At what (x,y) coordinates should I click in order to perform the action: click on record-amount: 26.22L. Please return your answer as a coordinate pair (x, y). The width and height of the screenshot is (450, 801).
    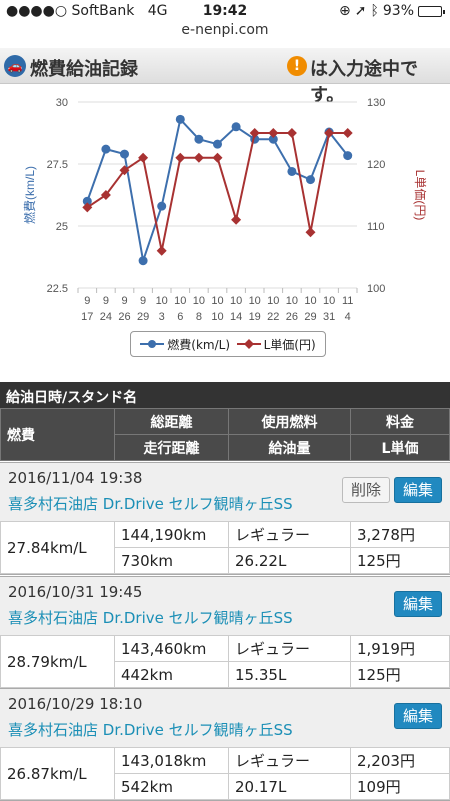
    Looking at the image, I should click on (289, 560).